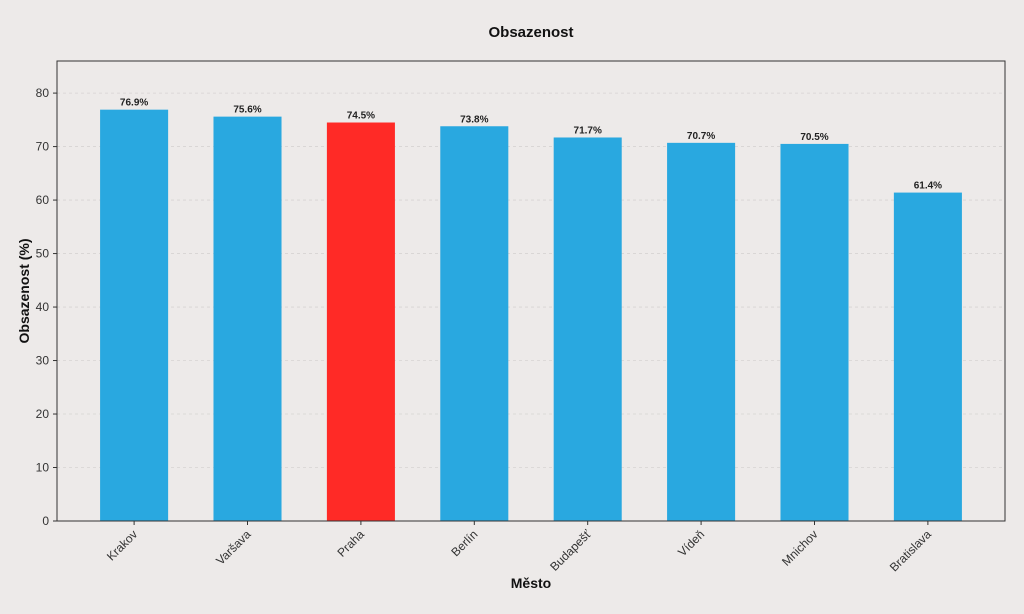  Describe the element at coordinates (43, 307) in the screenshot. I see `y-tick-label: 40` at that location.